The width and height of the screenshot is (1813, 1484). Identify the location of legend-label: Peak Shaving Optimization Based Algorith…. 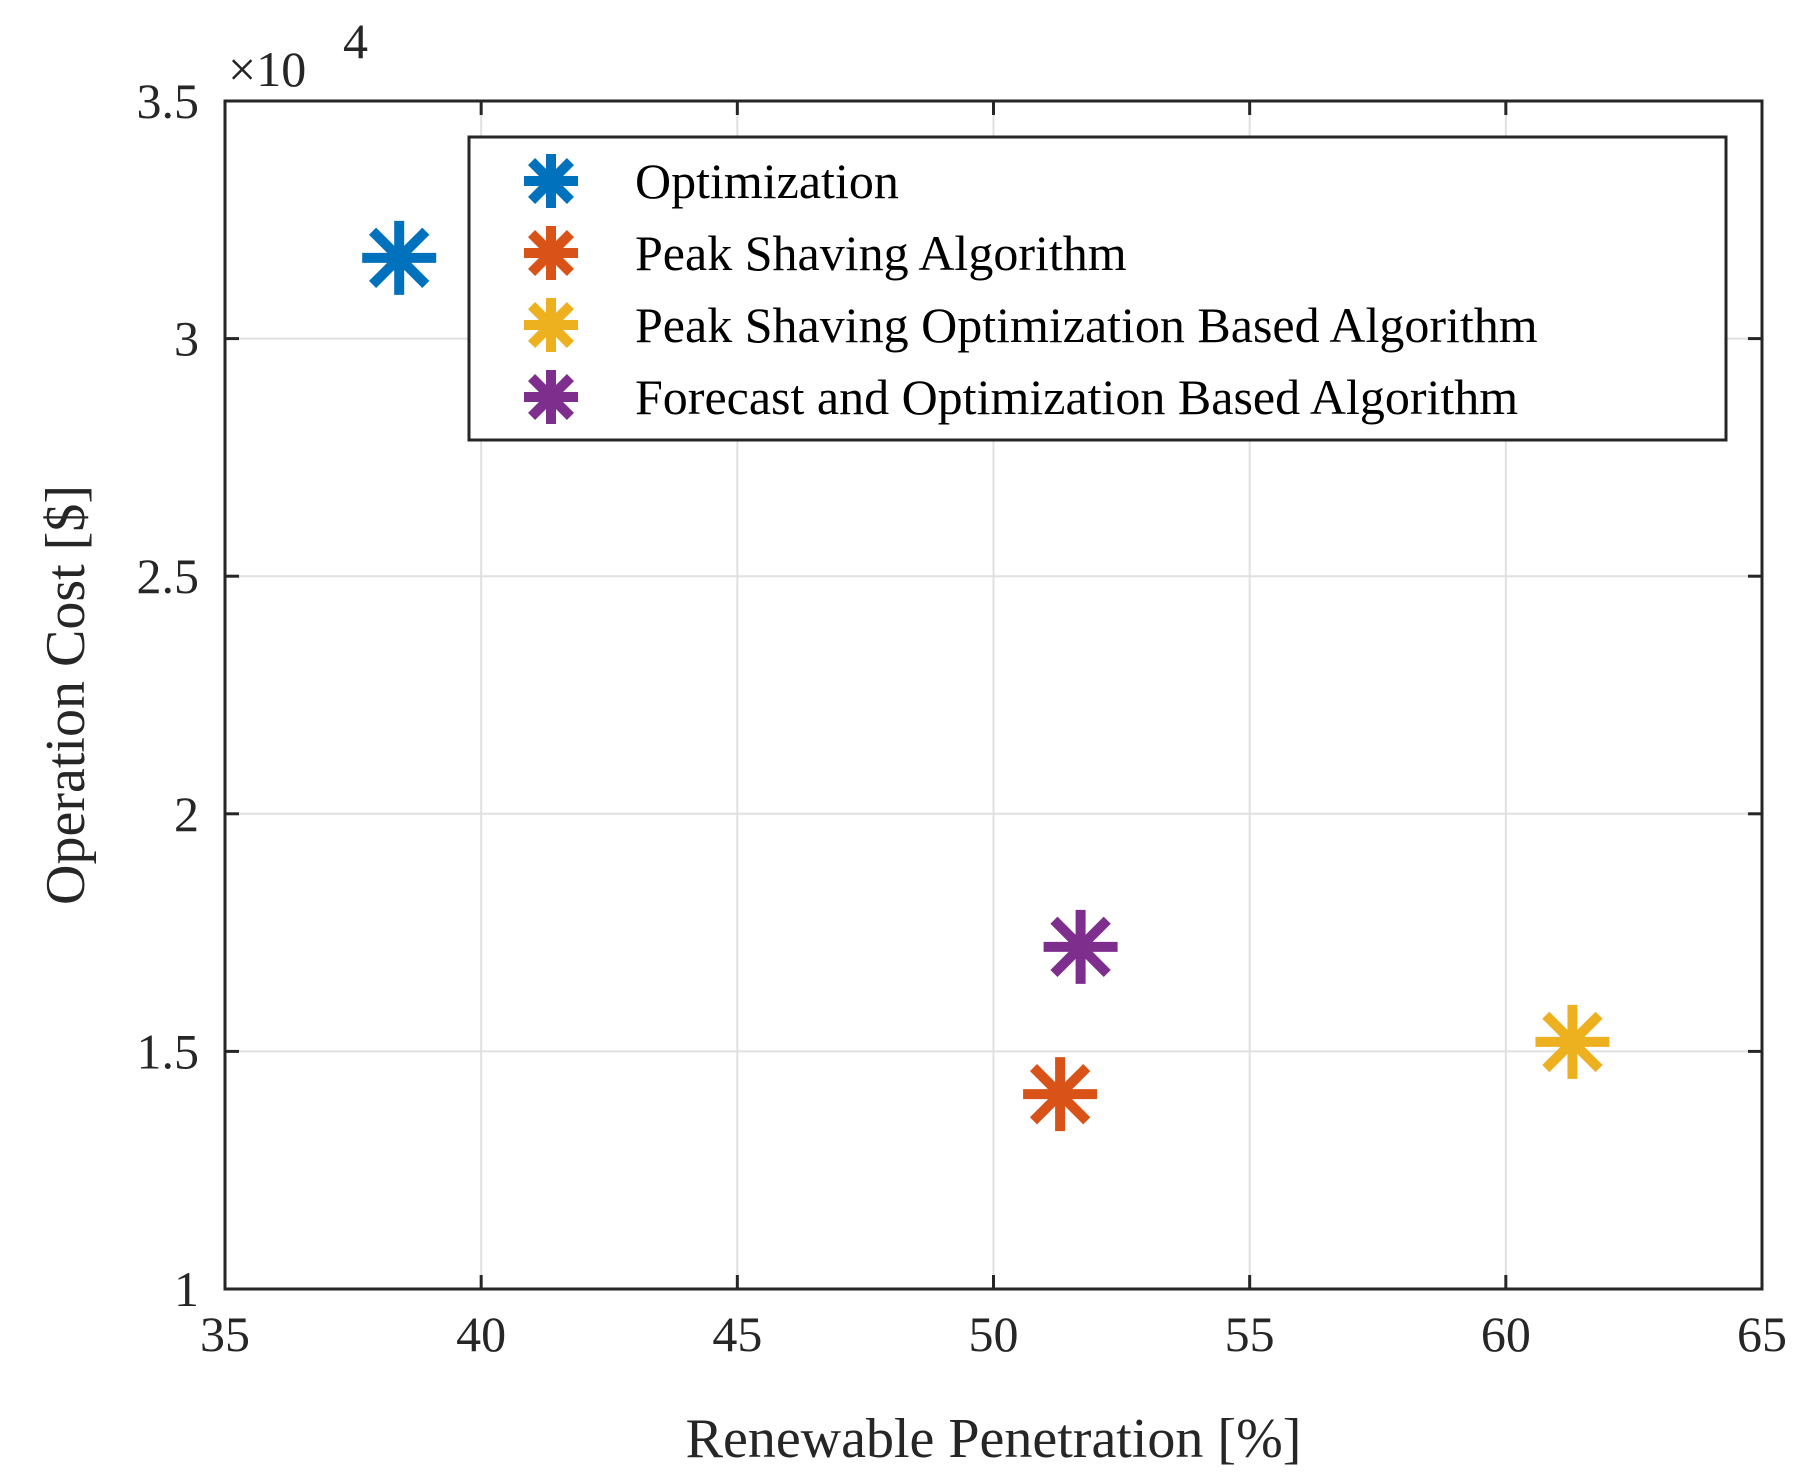
(1086, 325).